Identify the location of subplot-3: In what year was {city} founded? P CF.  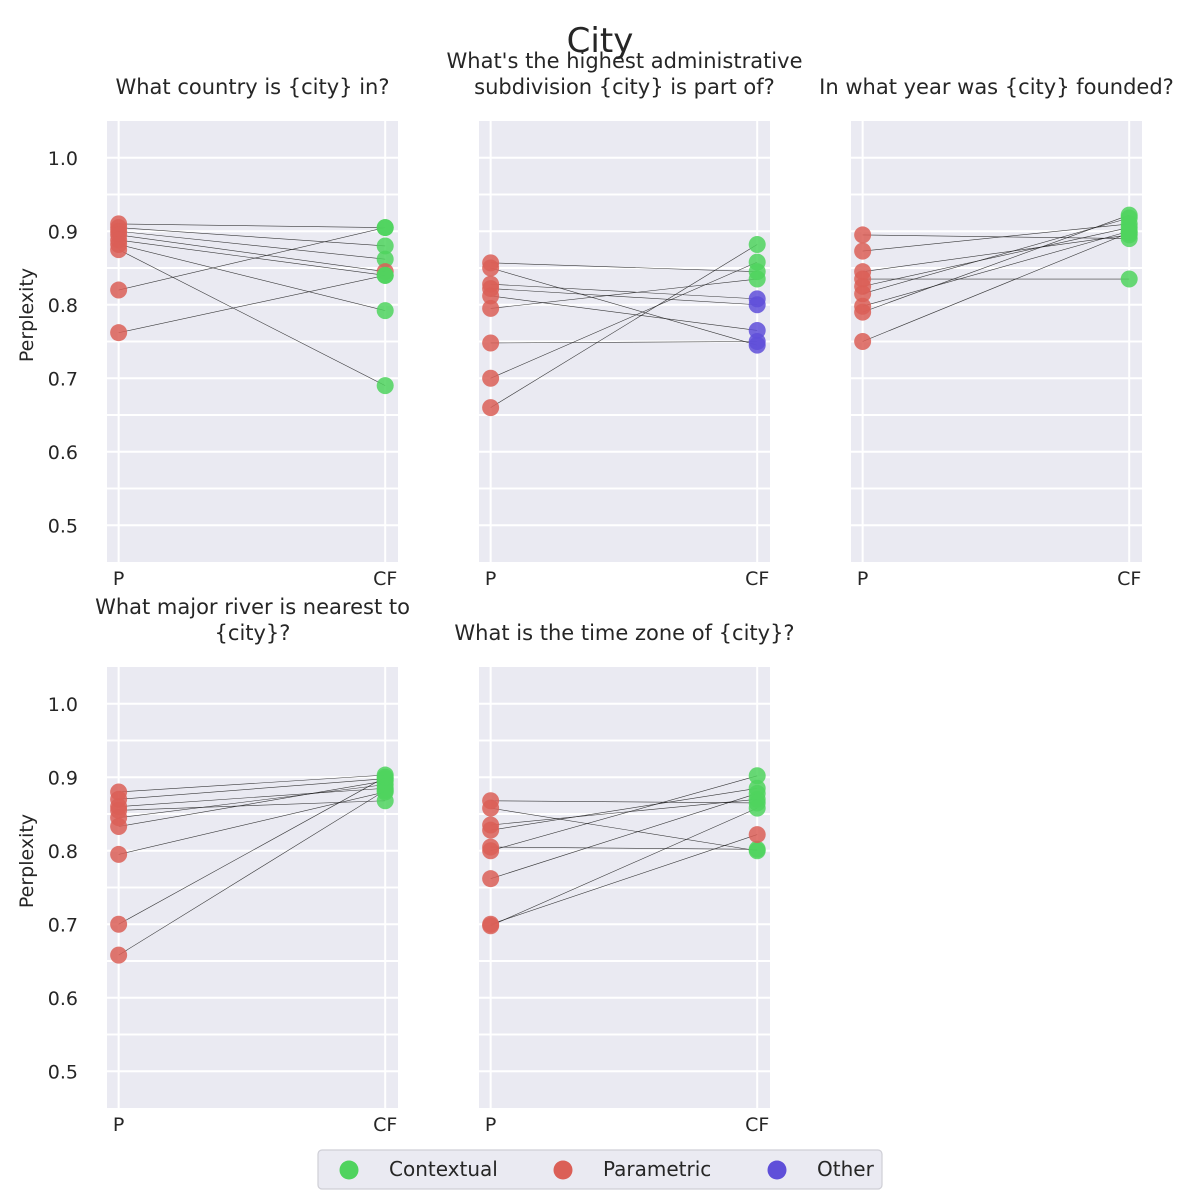
(996, 332).